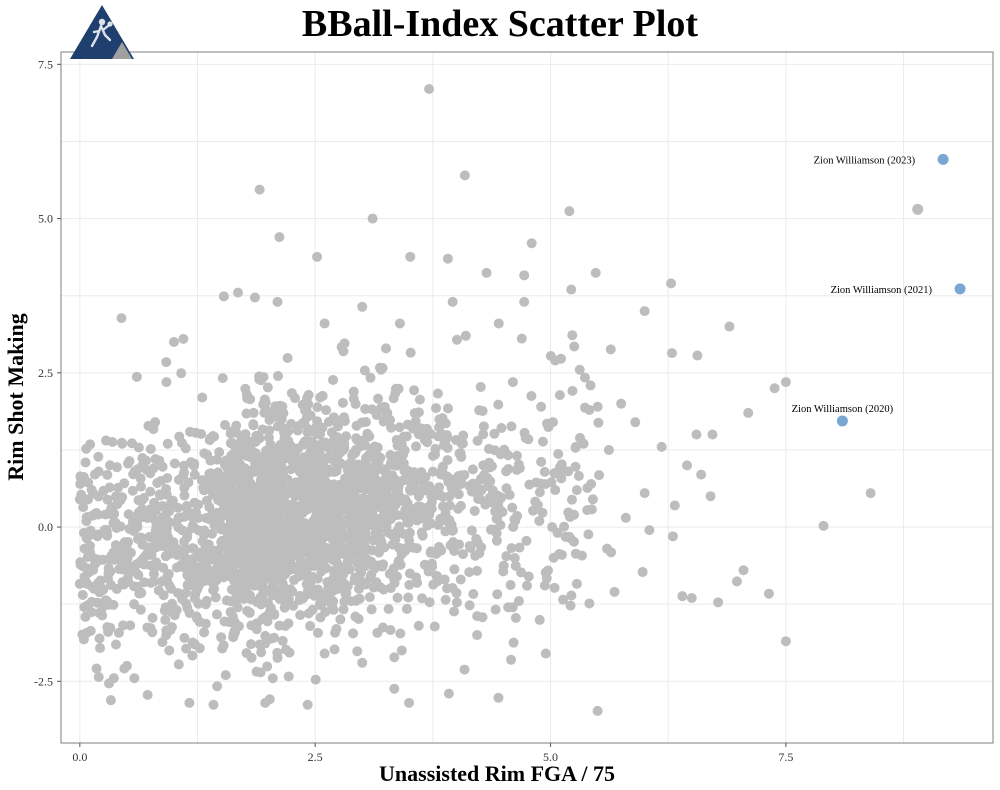 The image size is (1000, 790). What do you see at coordinates (865, 160) in the screenshot?
I see `point-label: Zion Williamson (2023)` at bounding box center [865, 160].